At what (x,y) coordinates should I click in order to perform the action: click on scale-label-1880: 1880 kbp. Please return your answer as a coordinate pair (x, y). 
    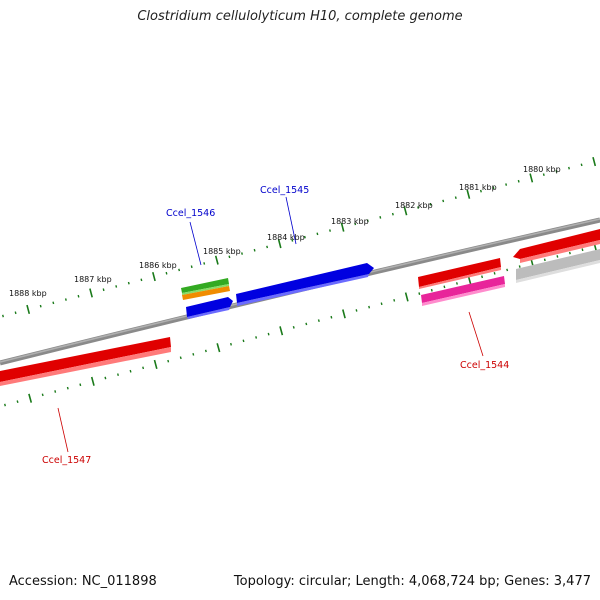
    Looking at the image, I should click on (542, 169).